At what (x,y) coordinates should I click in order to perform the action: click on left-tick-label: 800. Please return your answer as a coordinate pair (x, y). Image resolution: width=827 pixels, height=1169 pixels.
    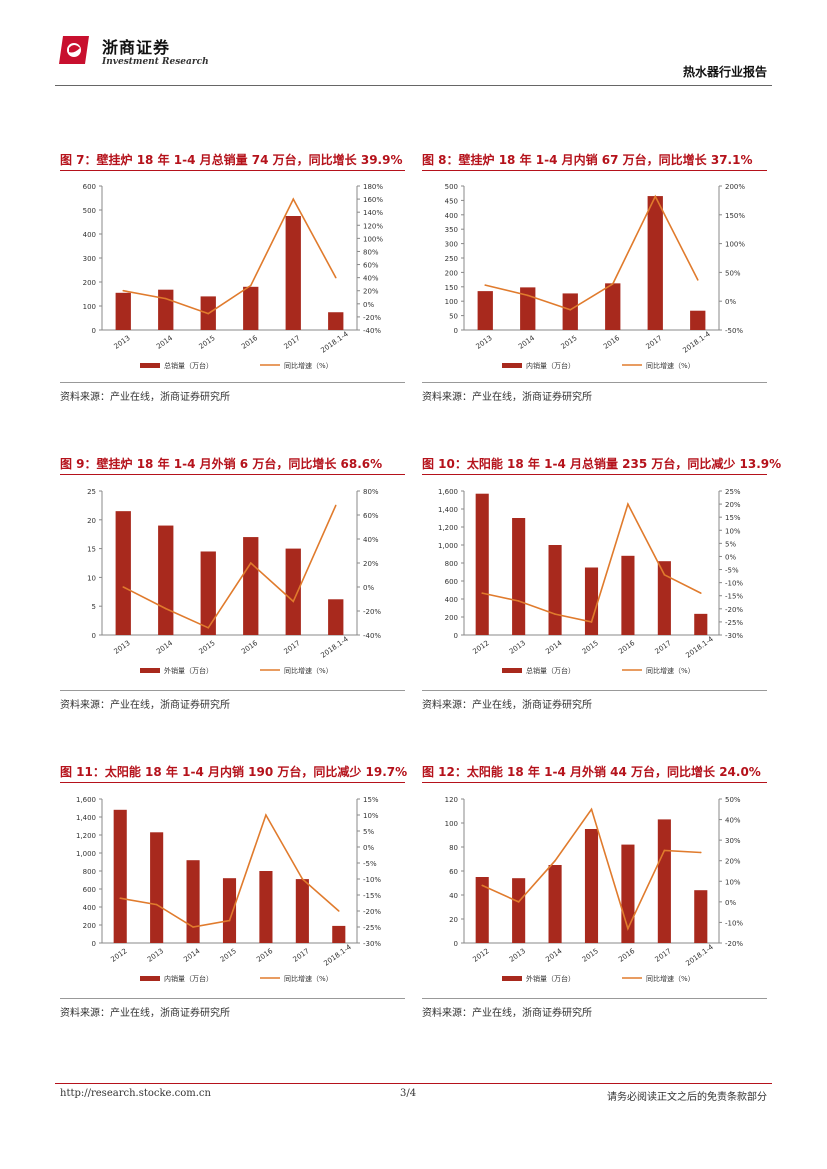
    Looking at the image, I should click on (451, 564).